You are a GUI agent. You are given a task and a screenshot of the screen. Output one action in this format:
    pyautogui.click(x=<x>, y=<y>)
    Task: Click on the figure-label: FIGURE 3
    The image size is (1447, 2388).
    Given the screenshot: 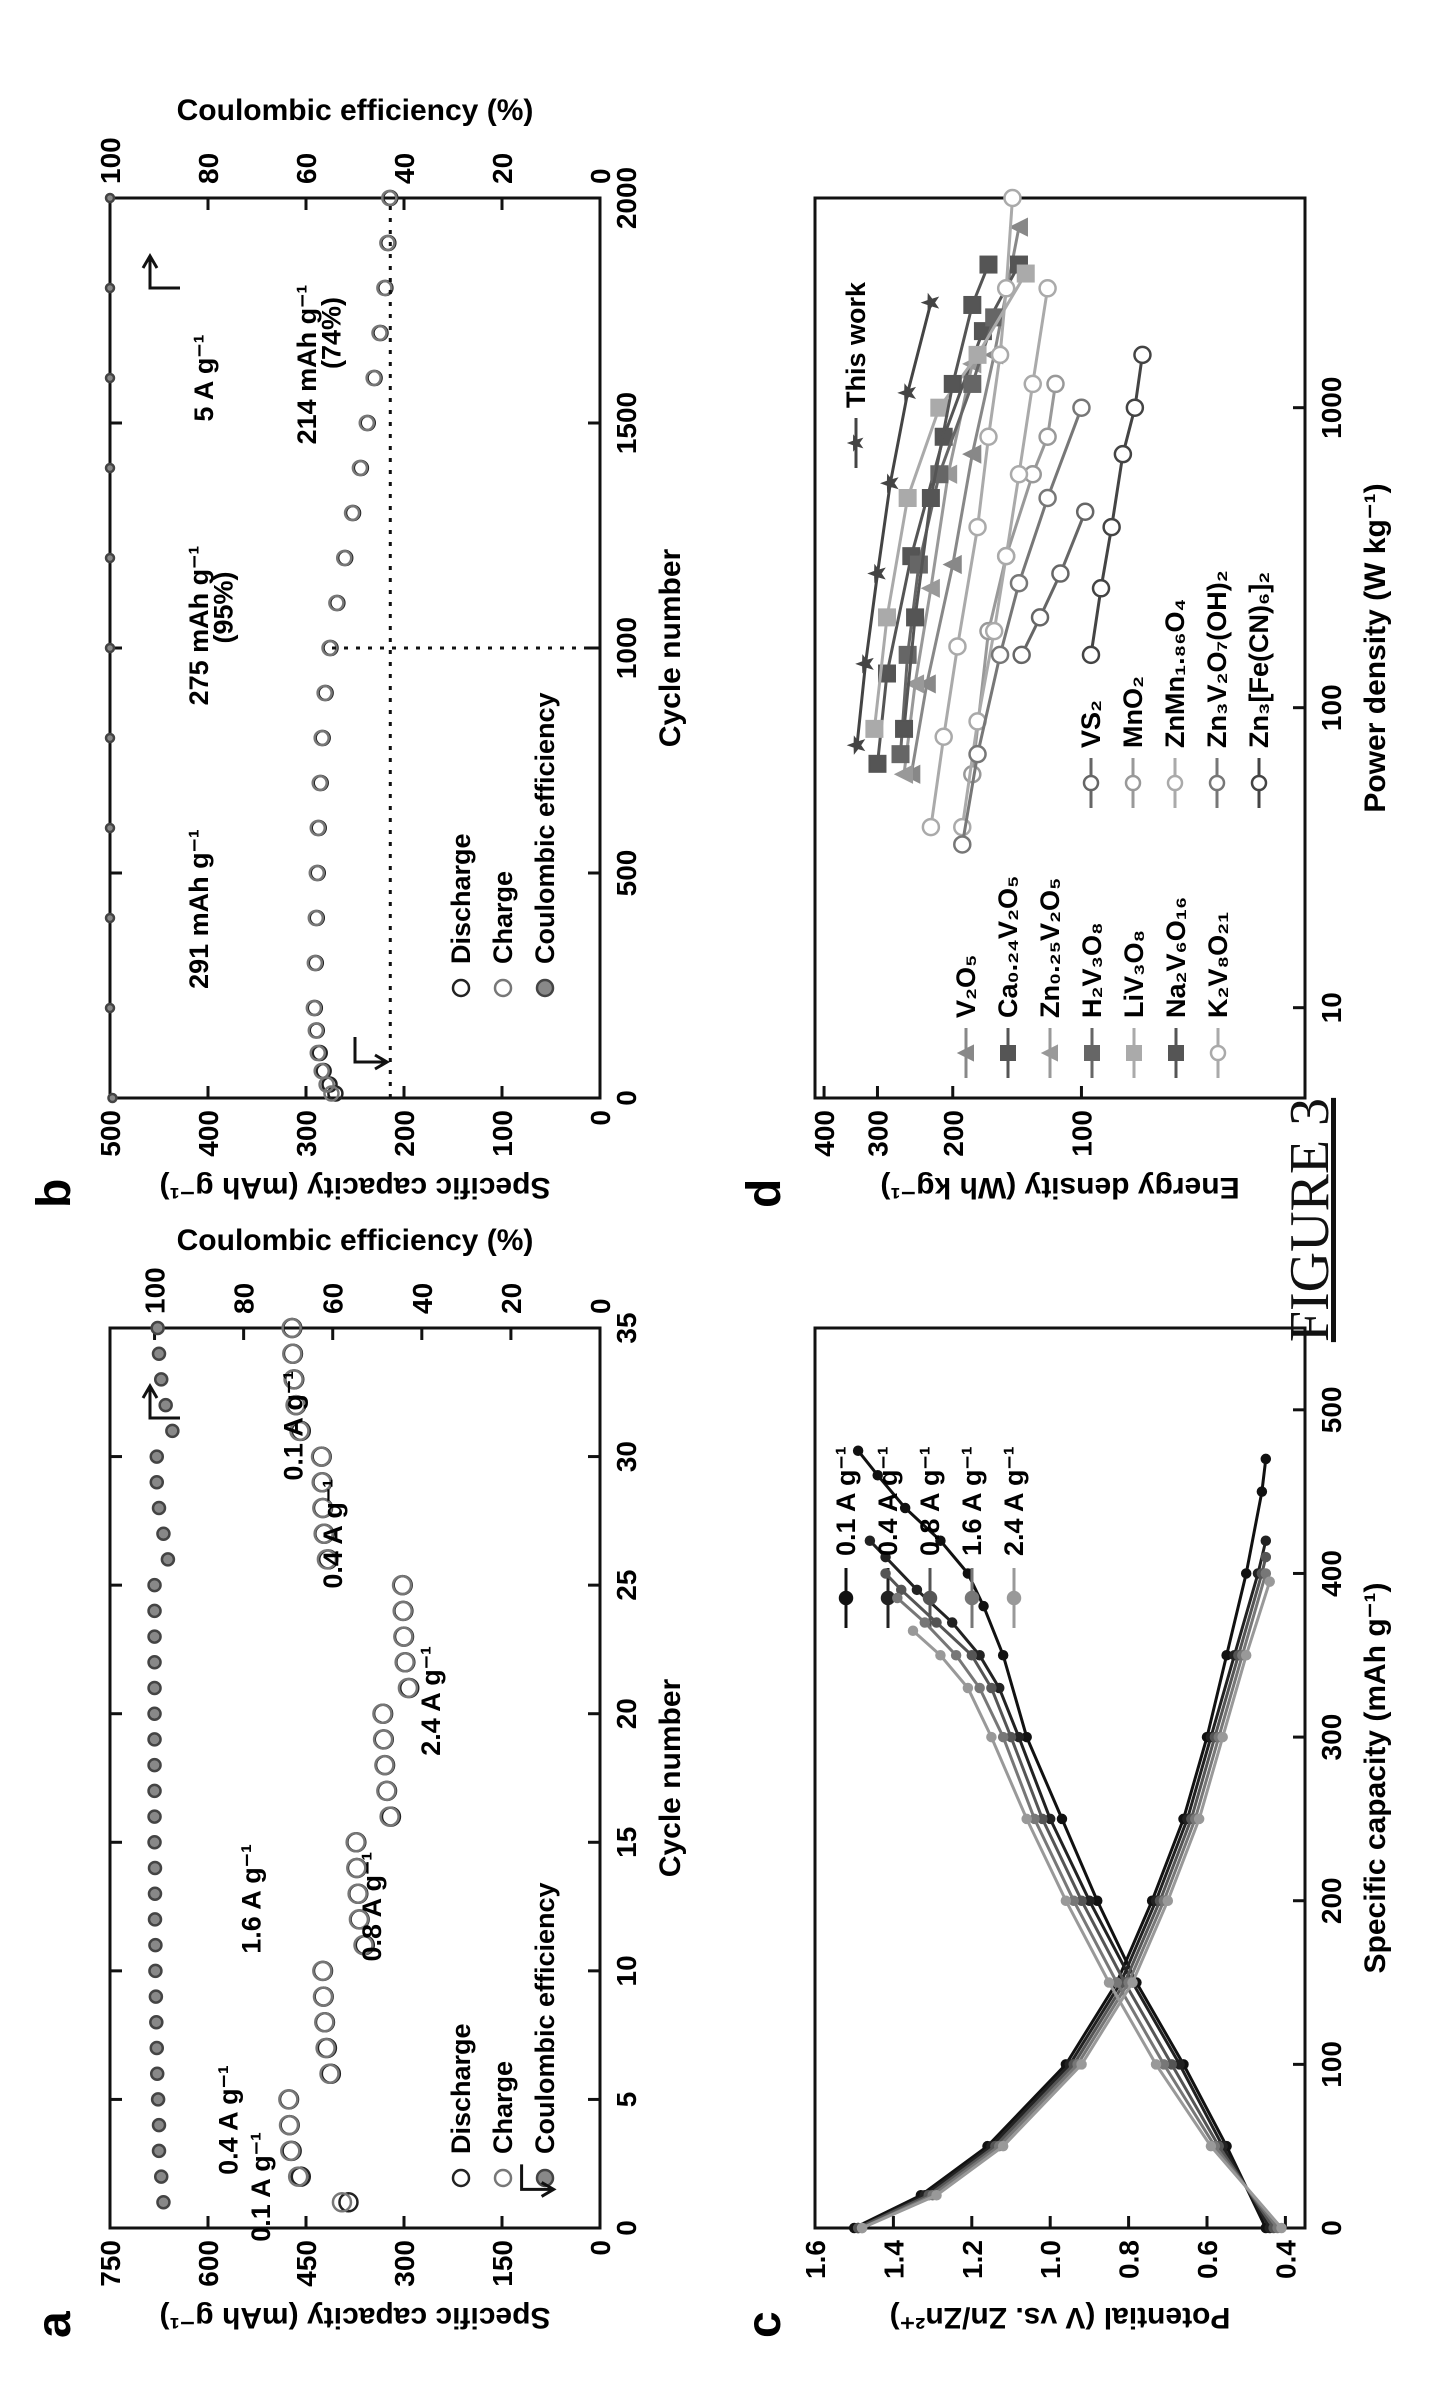 What is the action you would take?
    pyautogui.click(x=1310, y=1220)
    